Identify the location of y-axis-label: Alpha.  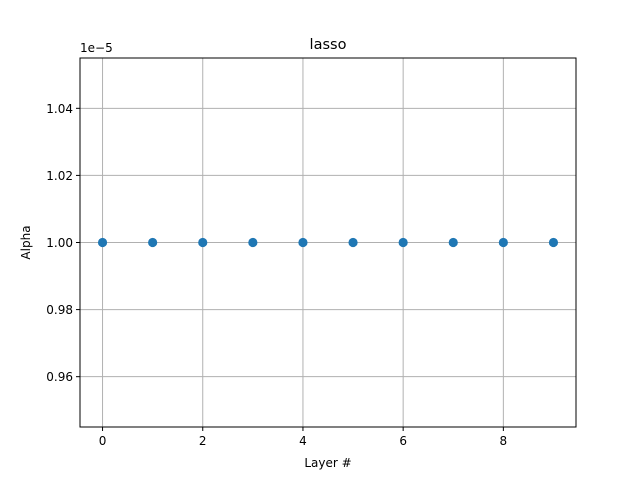
(26, 242).